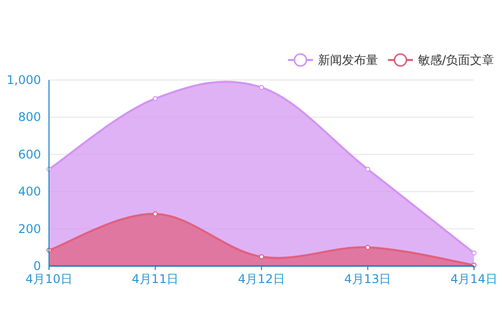 This screenshot has height=336, width=504. Describe the element at coordinates (23, 80) in the screenshot. I see `y-tick-label: 1,000` at that location.